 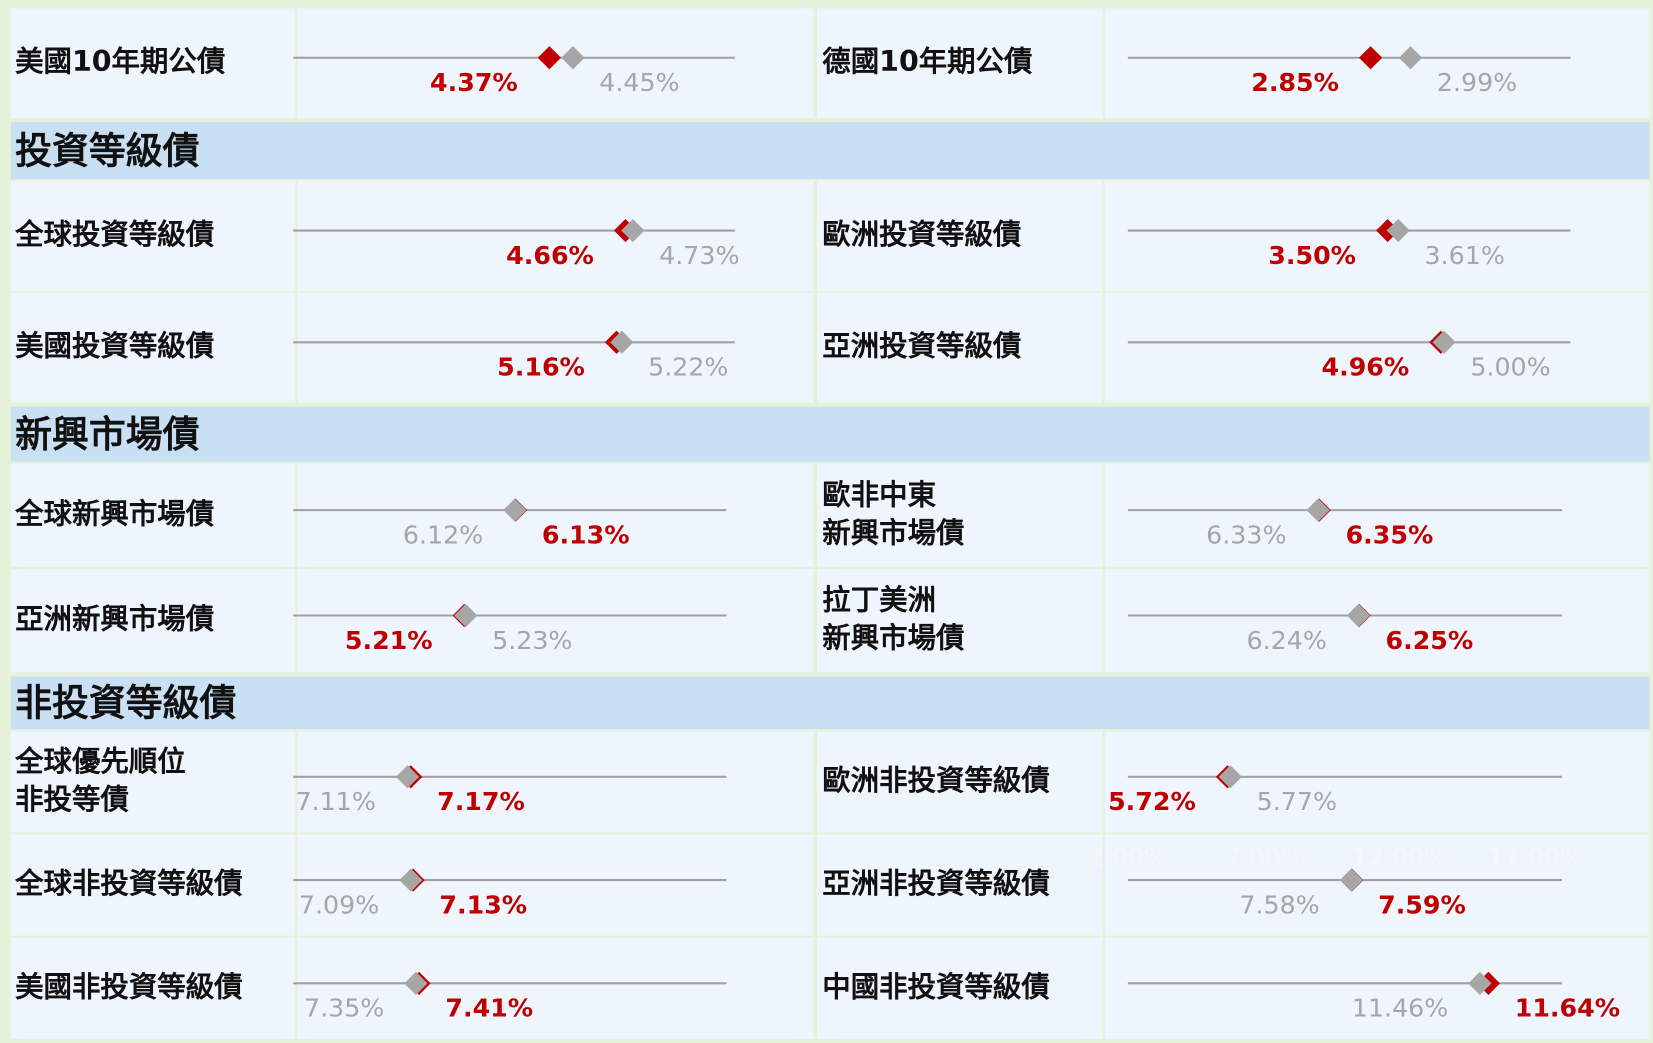 I want to click on current-value-label: 7.59%, so click(x=1422, y=904).